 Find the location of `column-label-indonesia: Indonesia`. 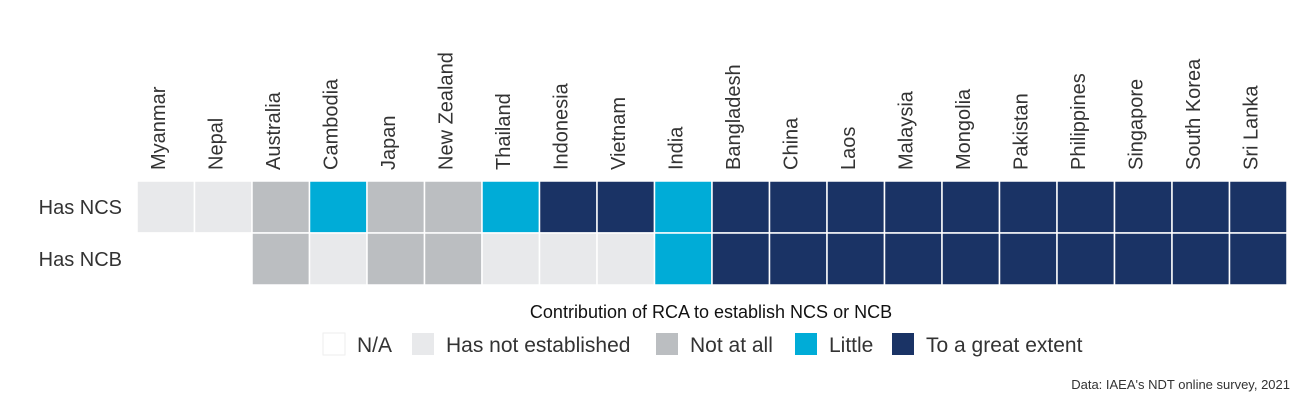

column-label-indonesia: Indonesia is located at coordinates (562, 126).